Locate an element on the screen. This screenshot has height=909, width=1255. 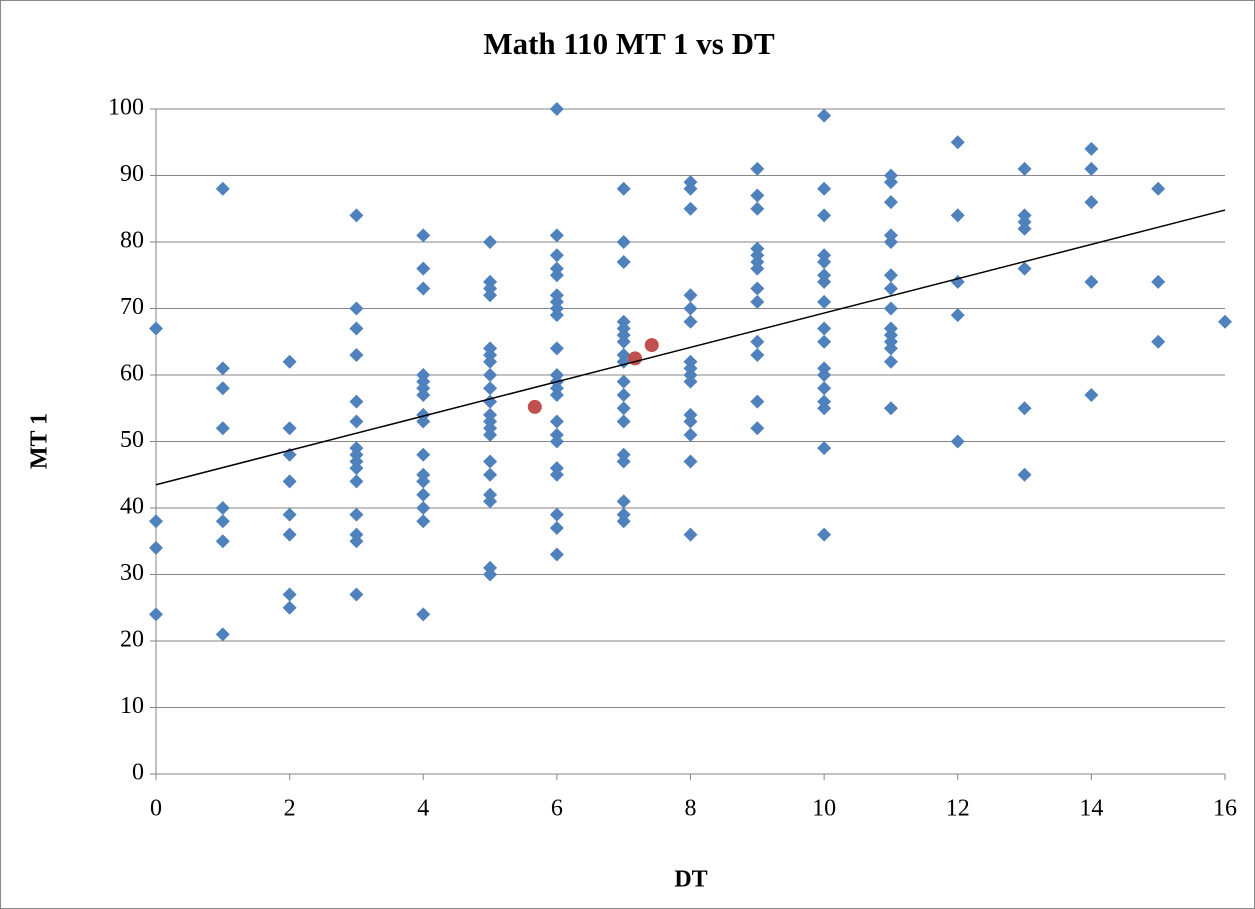
x-tick-label: 4 is located at coordinates (423, 809).